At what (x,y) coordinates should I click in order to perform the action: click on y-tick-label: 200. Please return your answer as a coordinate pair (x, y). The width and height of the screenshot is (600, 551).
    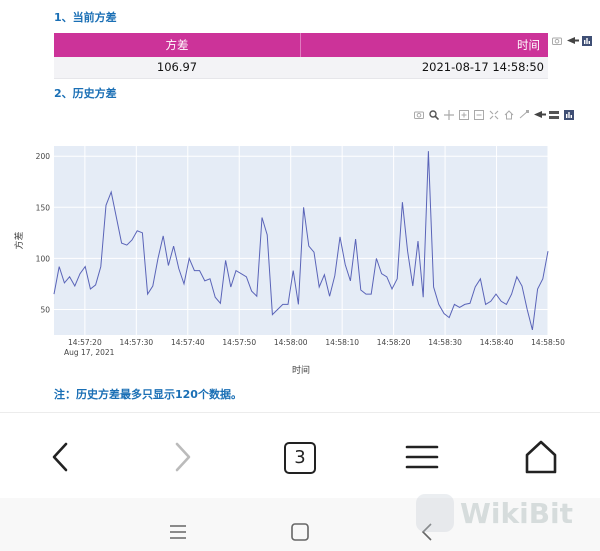
    Looking at the image, I should click on (43, 156).